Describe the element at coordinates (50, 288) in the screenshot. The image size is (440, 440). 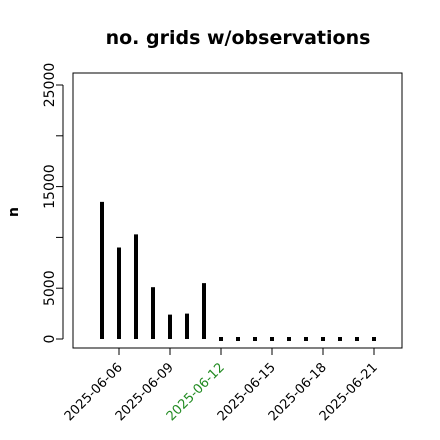
I see `y-tick-label: 5000` at that location.